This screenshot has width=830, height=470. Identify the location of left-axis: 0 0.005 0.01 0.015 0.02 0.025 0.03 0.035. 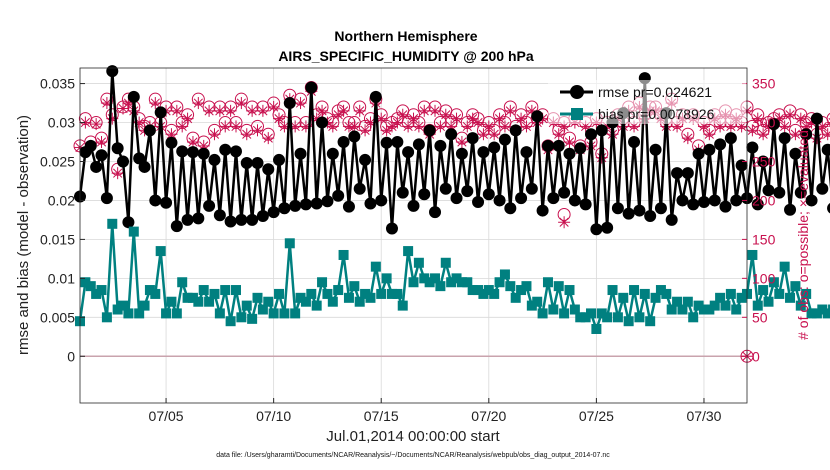
(62, 220).